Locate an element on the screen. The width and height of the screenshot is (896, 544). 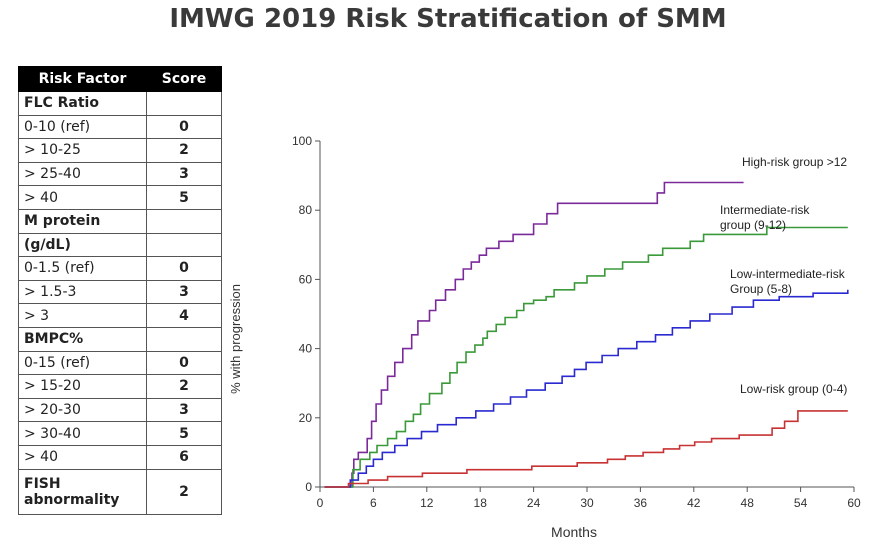
table-section-row: FLC Ratio is located at coordinates (120, 103).